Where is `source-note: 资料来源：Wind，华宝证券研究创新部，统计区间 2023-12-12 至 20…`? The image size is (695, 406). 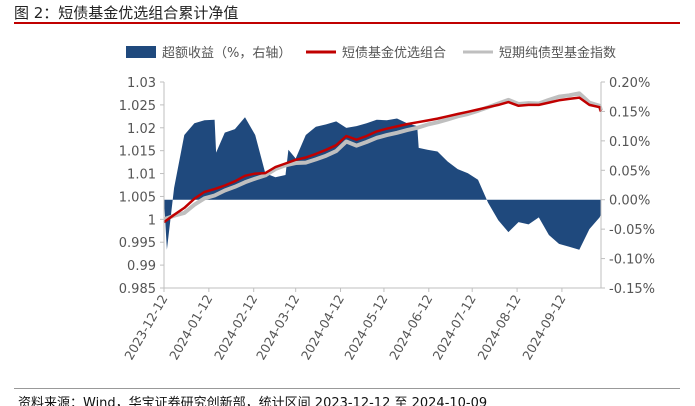
source-note: 资料来源：Wind，华宝证券研究创新部，统计区间 2023-12-12 至 20… is located at coordinates (253, 401).